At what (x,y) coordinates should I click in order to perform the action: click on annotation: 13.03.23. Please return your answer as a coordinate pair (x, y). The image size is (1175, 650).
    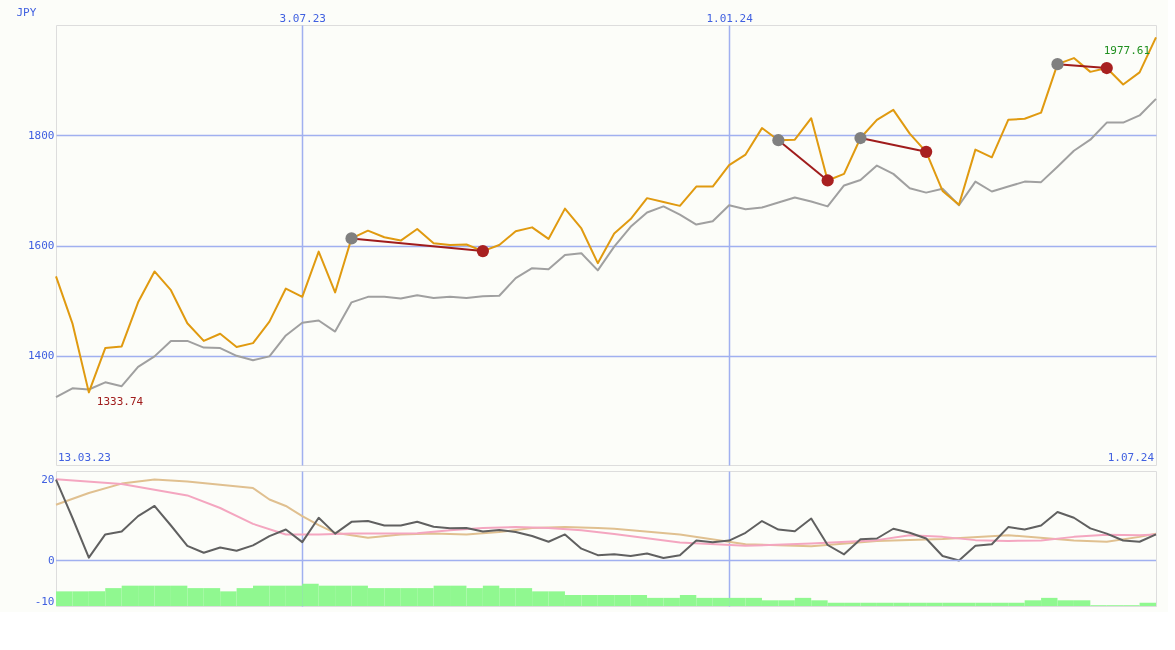
    Looking at the image, I should click on (84, 457).